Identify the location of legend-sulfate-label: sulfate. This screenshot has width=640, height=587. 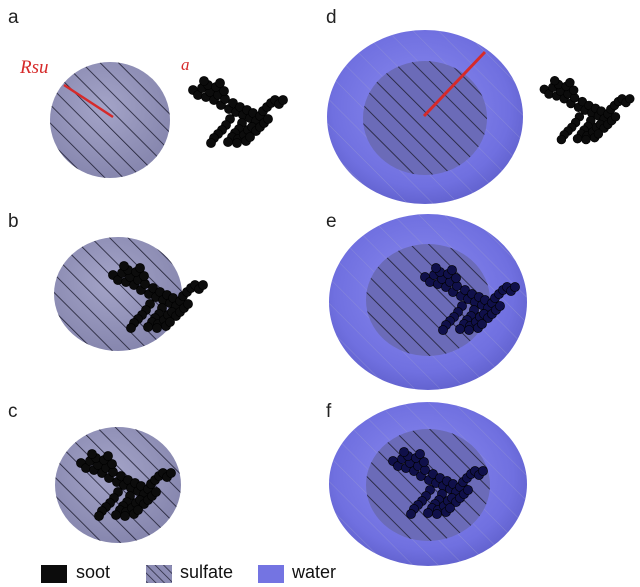
(207, 572).